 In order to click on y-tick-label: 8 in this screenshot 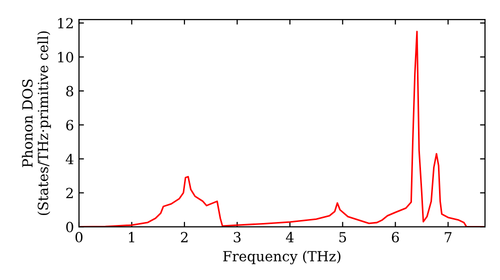, I will do `click(70, 91)`.